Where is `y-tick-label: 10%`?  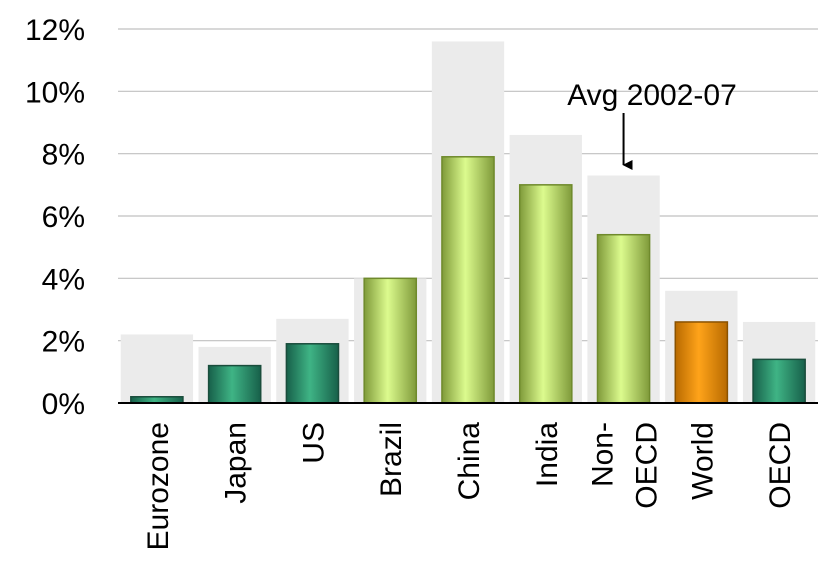
y-tick-label: 10% is located at coordinates (55, 92).